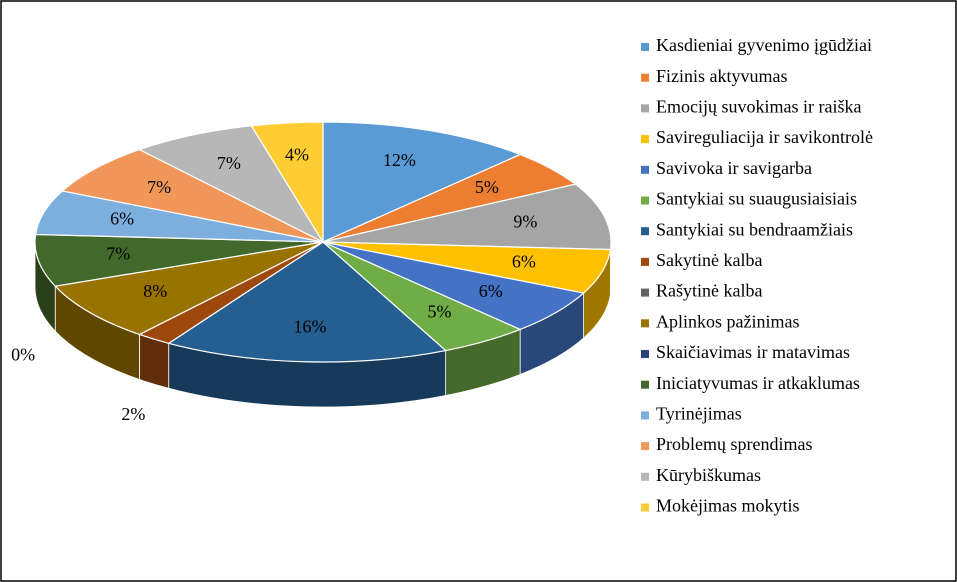 The width and height of the screenshot is (957, 582). What do you see at coordinates (754, 229) in the screenshot?
I see `legend-label: Santykiai su bendraamžiais` at bounding box center [754, 229].